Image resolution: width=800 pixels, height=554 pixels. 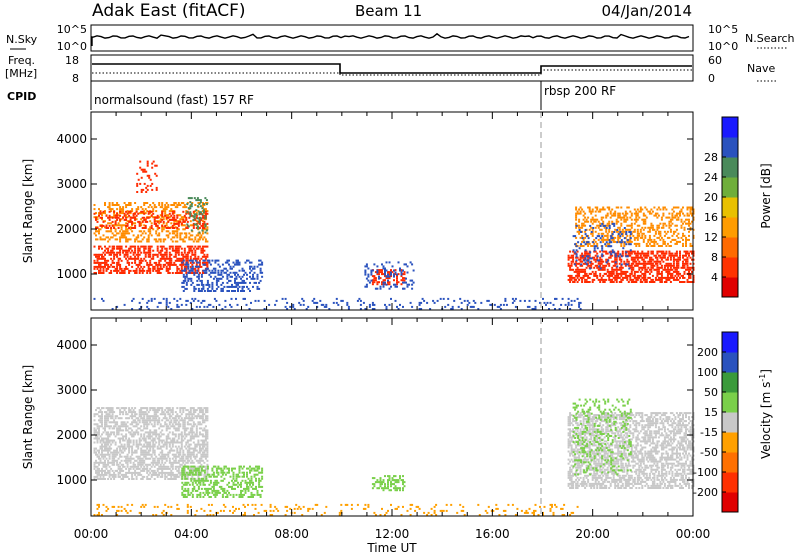 I want to click on nsearch-label: N.Search, so click(x=770, y=38).